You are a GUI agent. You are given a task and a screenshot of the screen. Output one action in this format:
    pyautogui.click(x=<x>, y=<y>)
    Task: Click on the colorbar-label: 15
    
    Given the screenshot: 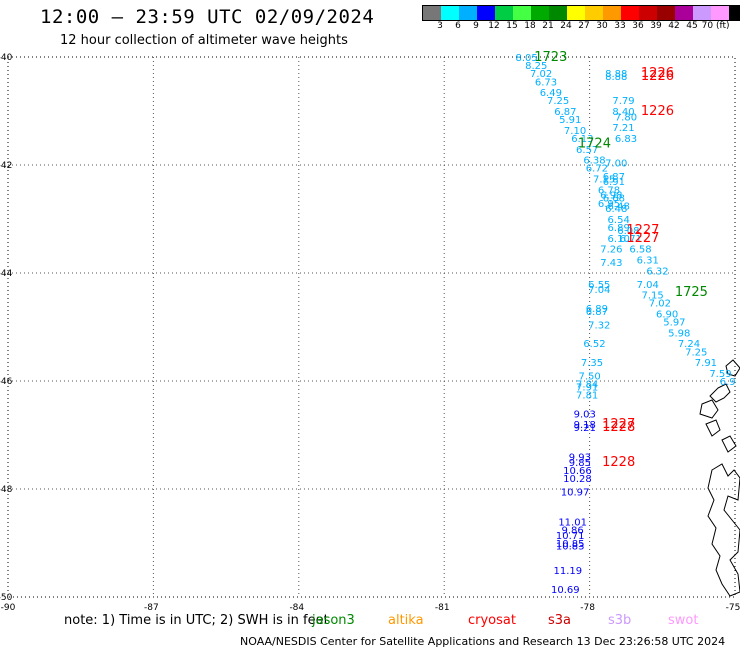 What is the action you would take?
    pyautogui.click(x=512, y=26)
    